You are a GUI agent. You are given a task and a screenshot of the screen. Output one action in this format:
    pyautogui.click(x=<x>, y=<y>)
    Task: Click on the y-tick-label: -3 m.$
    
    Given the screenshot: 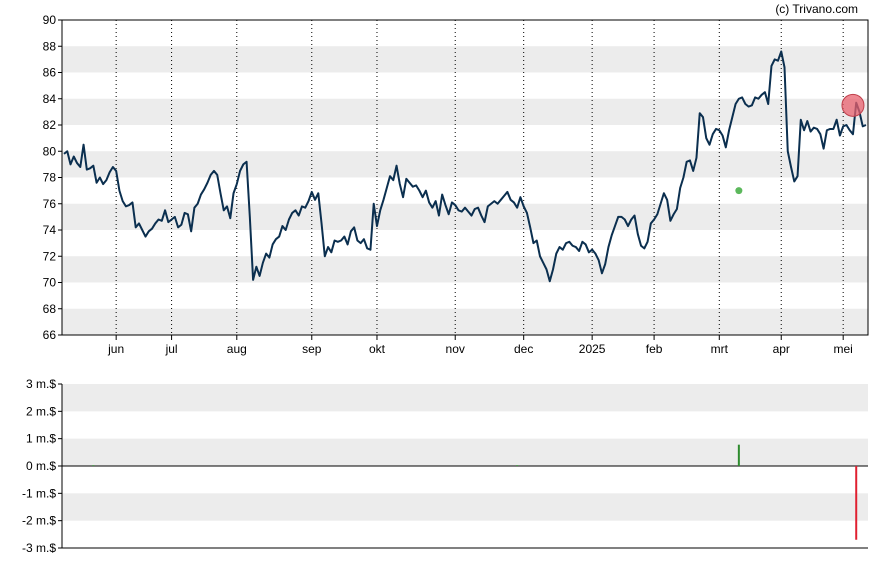 What is the action you would take?
    pyautogui.click(x=39, y=548)
    